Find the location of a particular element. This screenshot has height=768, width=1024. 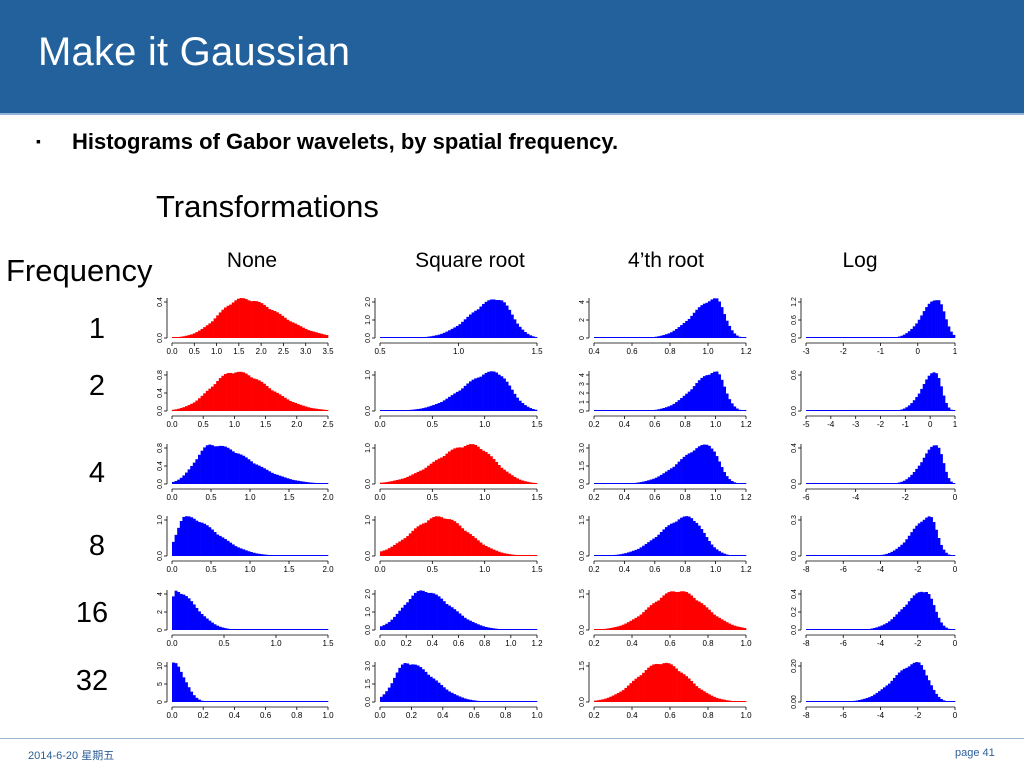

x-tick-label: 1.5 is located at coordinates (289, 569).